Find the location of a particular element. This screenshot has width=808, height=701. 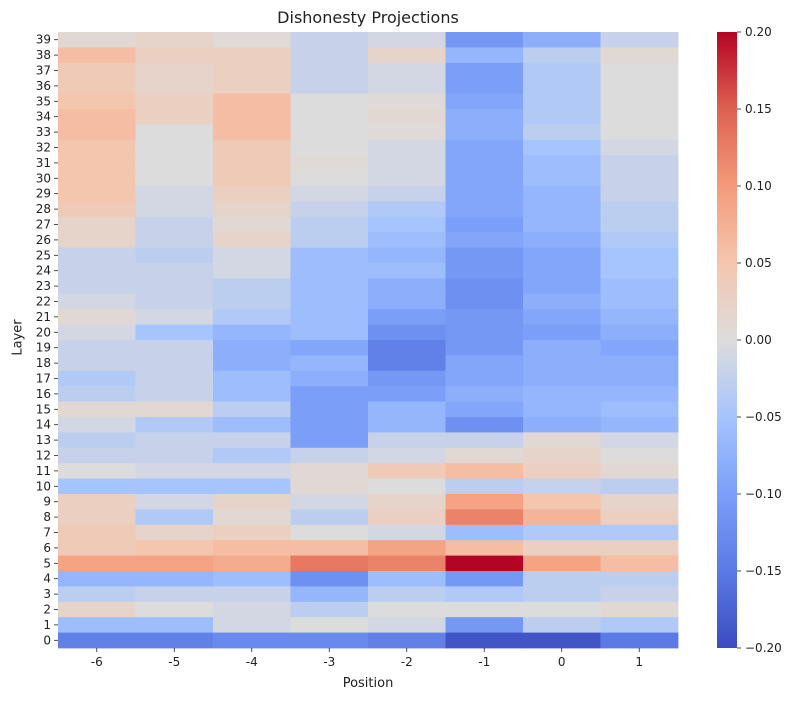

y-tick-label: 37 is located at coordinates (43, 71).